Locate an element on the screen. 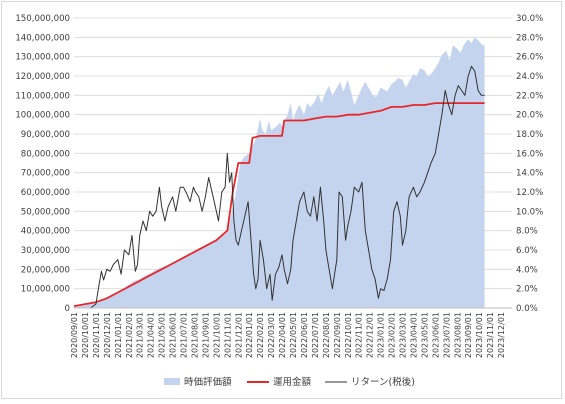 Image resolution: width=565 pixels, height=404 pixels. y-left-tick-label: 80,000,000 is located at coordinates (45, 154).